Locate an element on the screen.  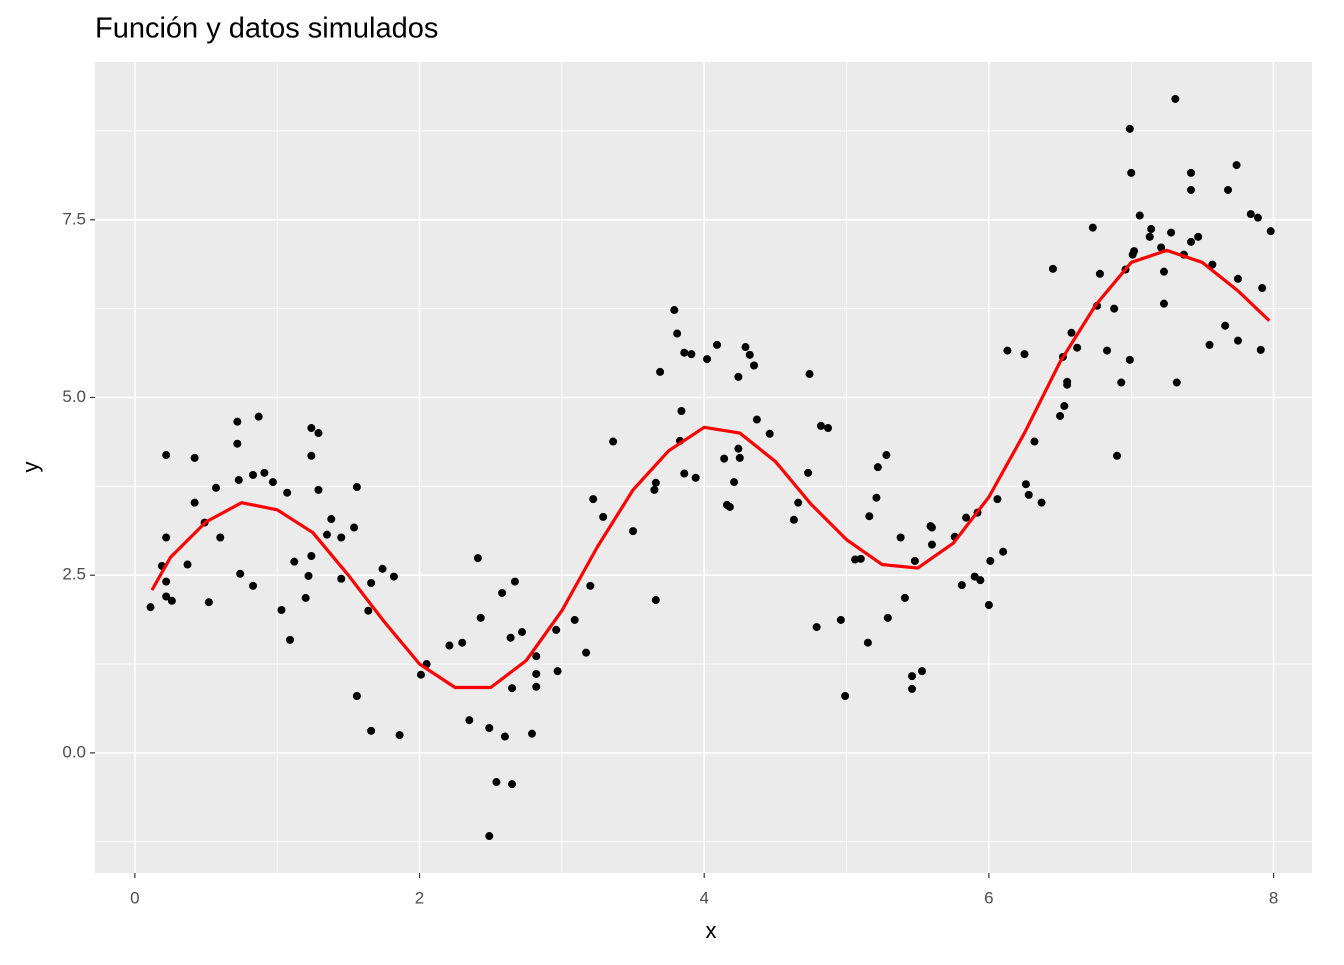
y-axis-title: y is located at coordinates (30, 467).